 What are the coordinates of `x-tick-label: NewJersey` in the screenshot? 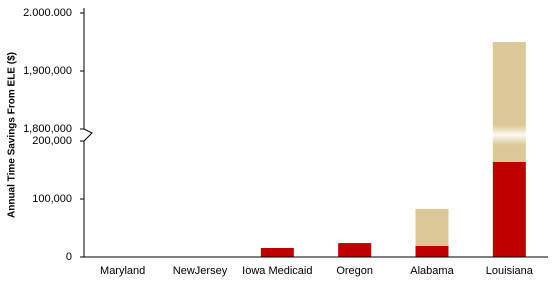 It's located at (200, 271).